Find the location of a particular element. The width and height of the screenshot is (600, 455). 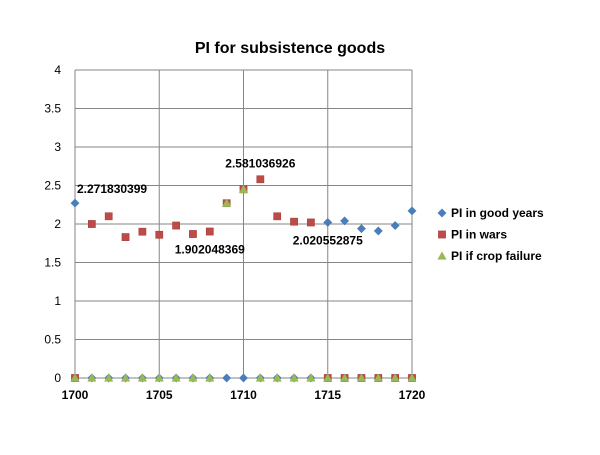

x-tick-label: 1715 is located at coordinates (327, 395).